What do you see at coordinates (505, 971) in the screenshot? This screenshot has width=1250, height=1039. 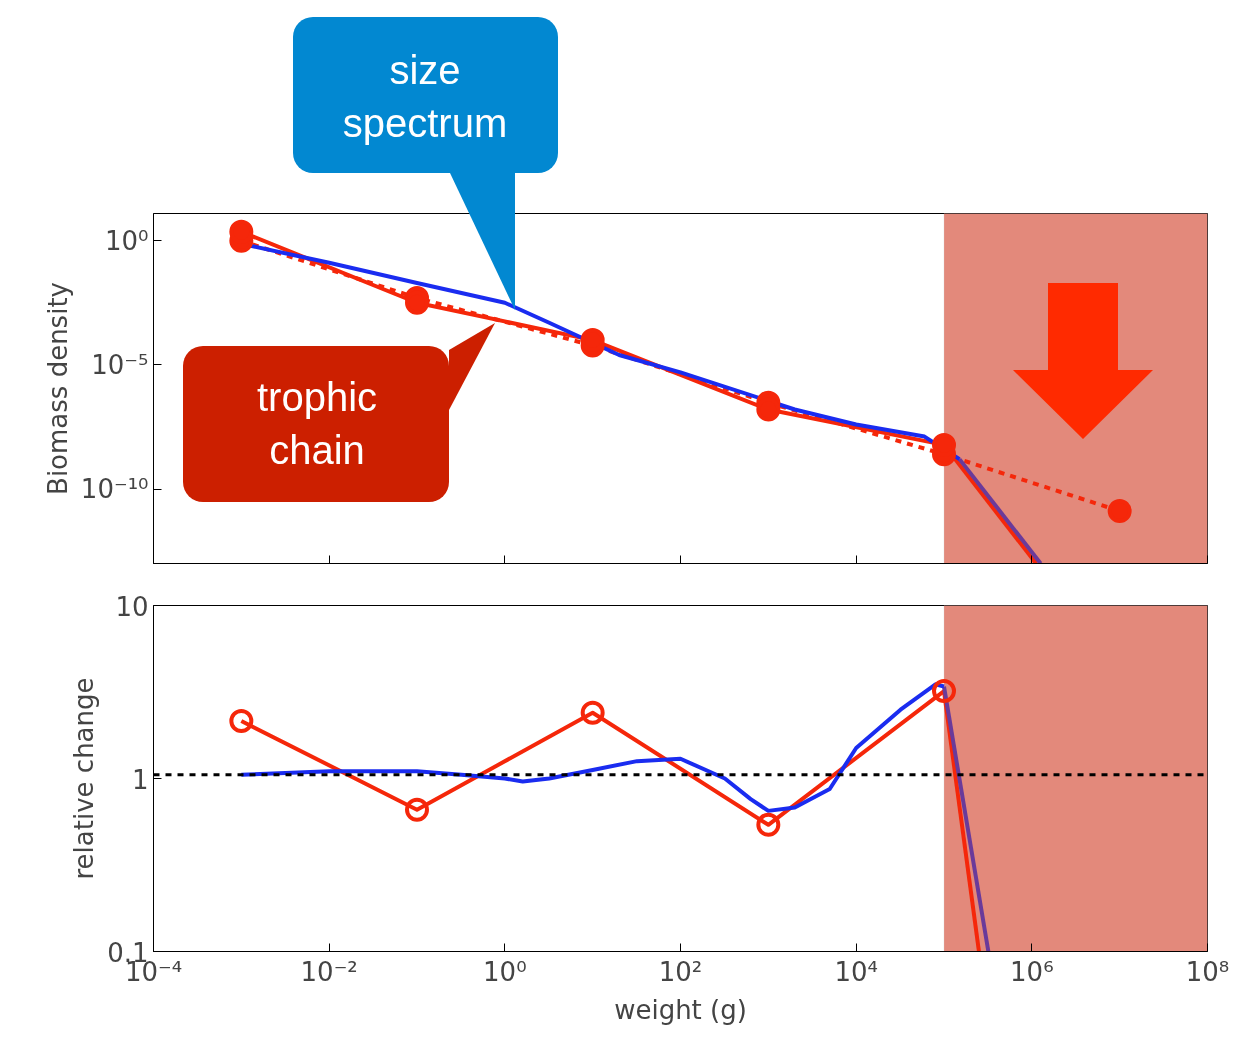 I see `x-tick-label: 10⁰` at bounding box center [505, 971].